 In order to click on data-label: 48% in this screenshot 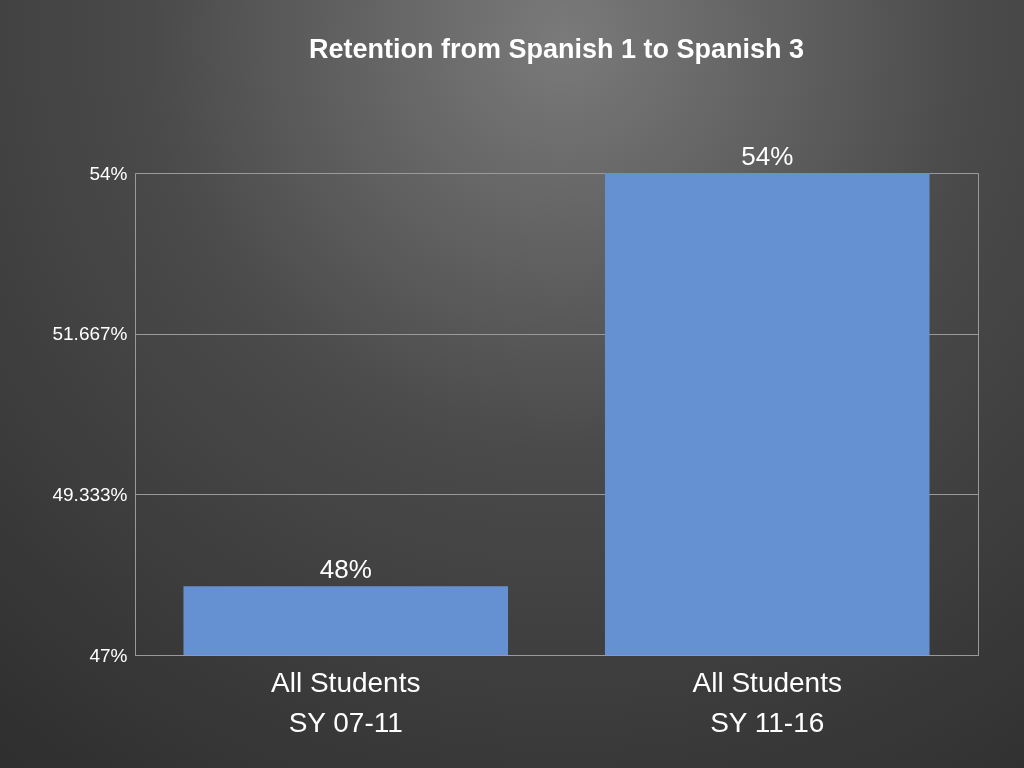, I will do `click(345, 569)`.